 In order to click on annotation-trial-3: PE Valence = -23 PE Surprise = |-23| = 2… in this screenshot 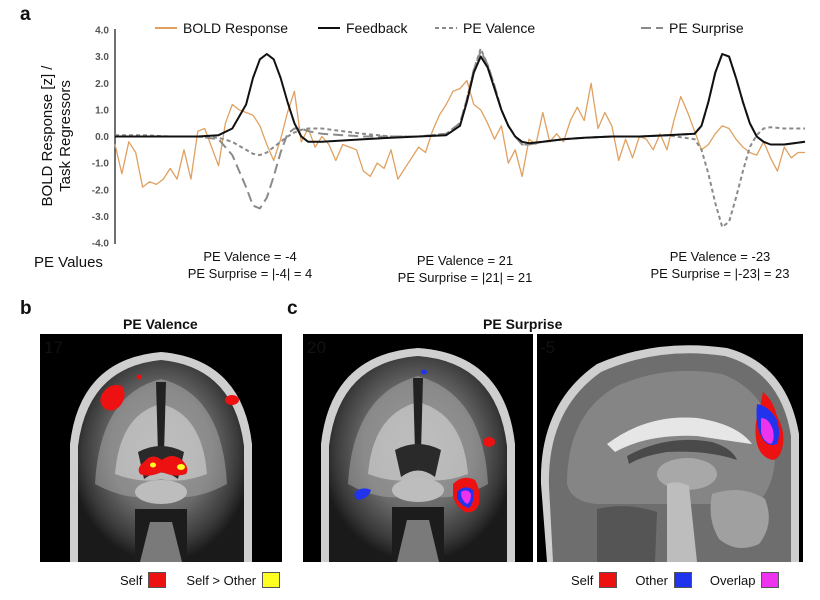, I will do `click(720, 265)`.